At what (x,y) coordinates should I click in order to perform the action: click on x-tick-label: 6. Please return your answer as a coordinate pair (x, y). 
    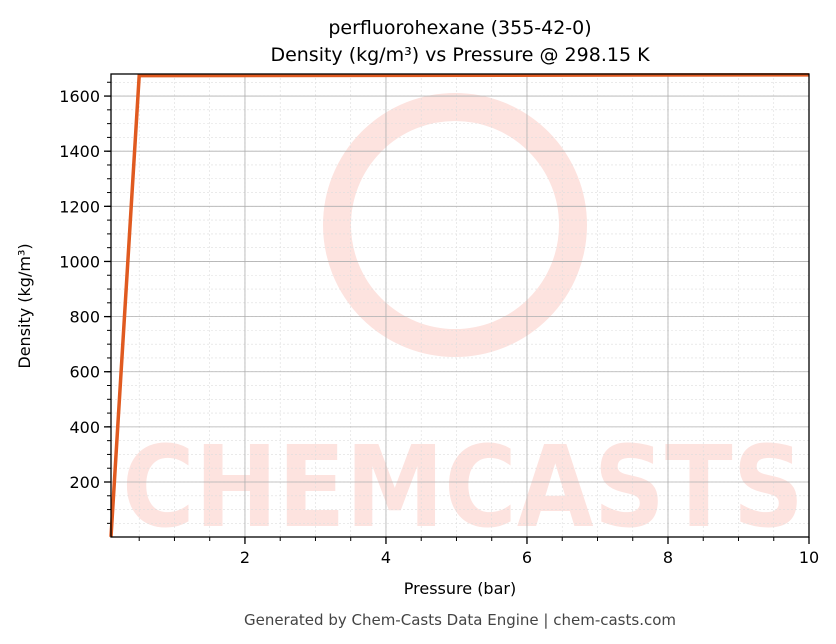
    Looking at the image, I should click on (527, 557).